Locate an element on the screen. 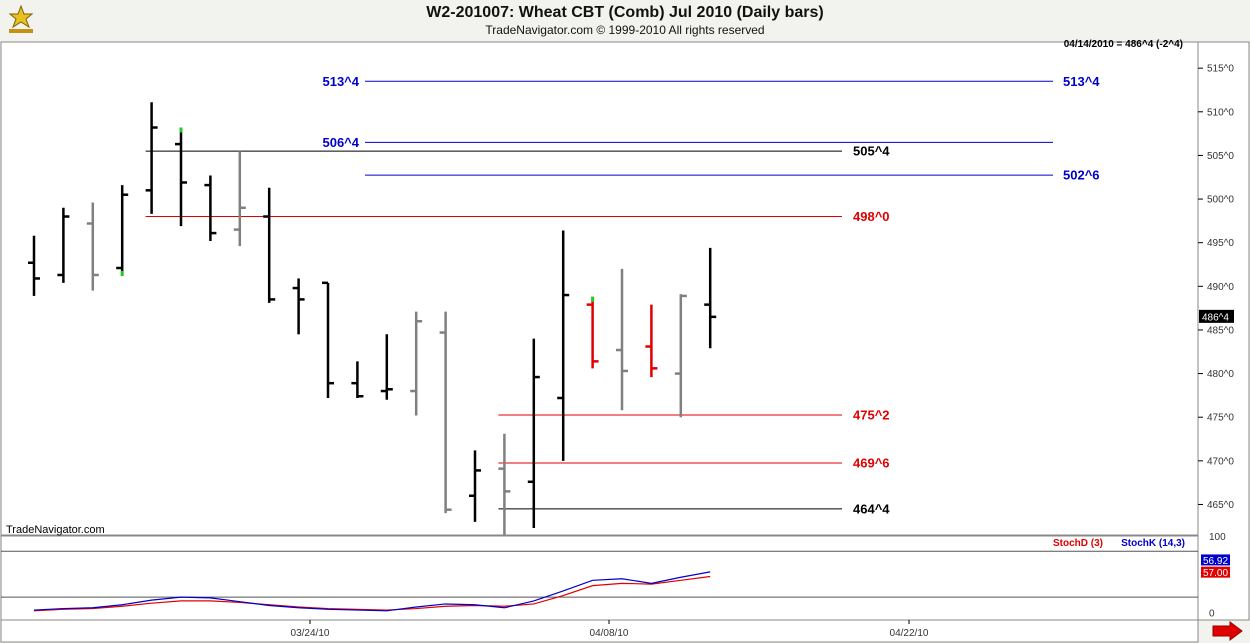  watermark: TradeNavigator.com is located at coordinates (55, 530).